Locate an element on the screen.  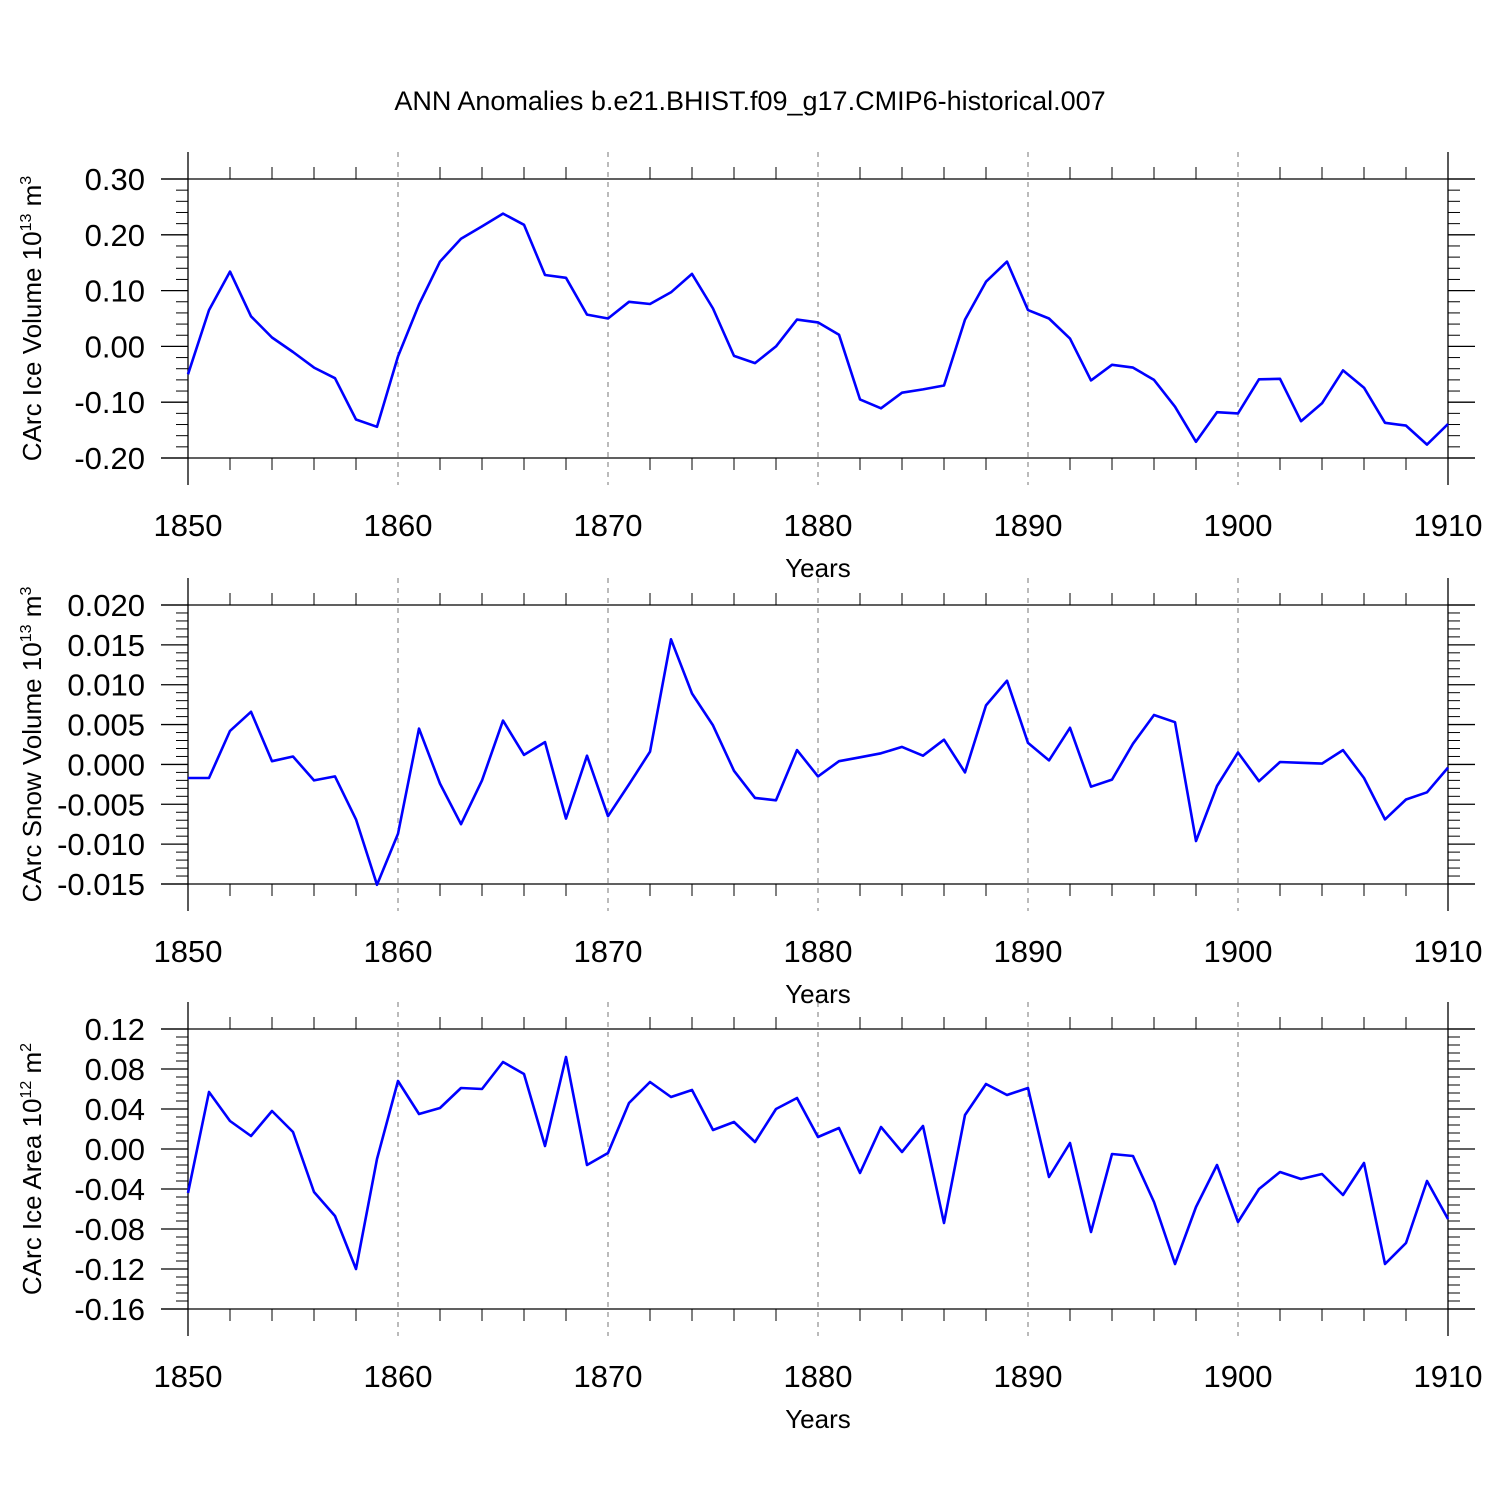
y-tick-label: -0.04 is located at coordinates (109, 1189).